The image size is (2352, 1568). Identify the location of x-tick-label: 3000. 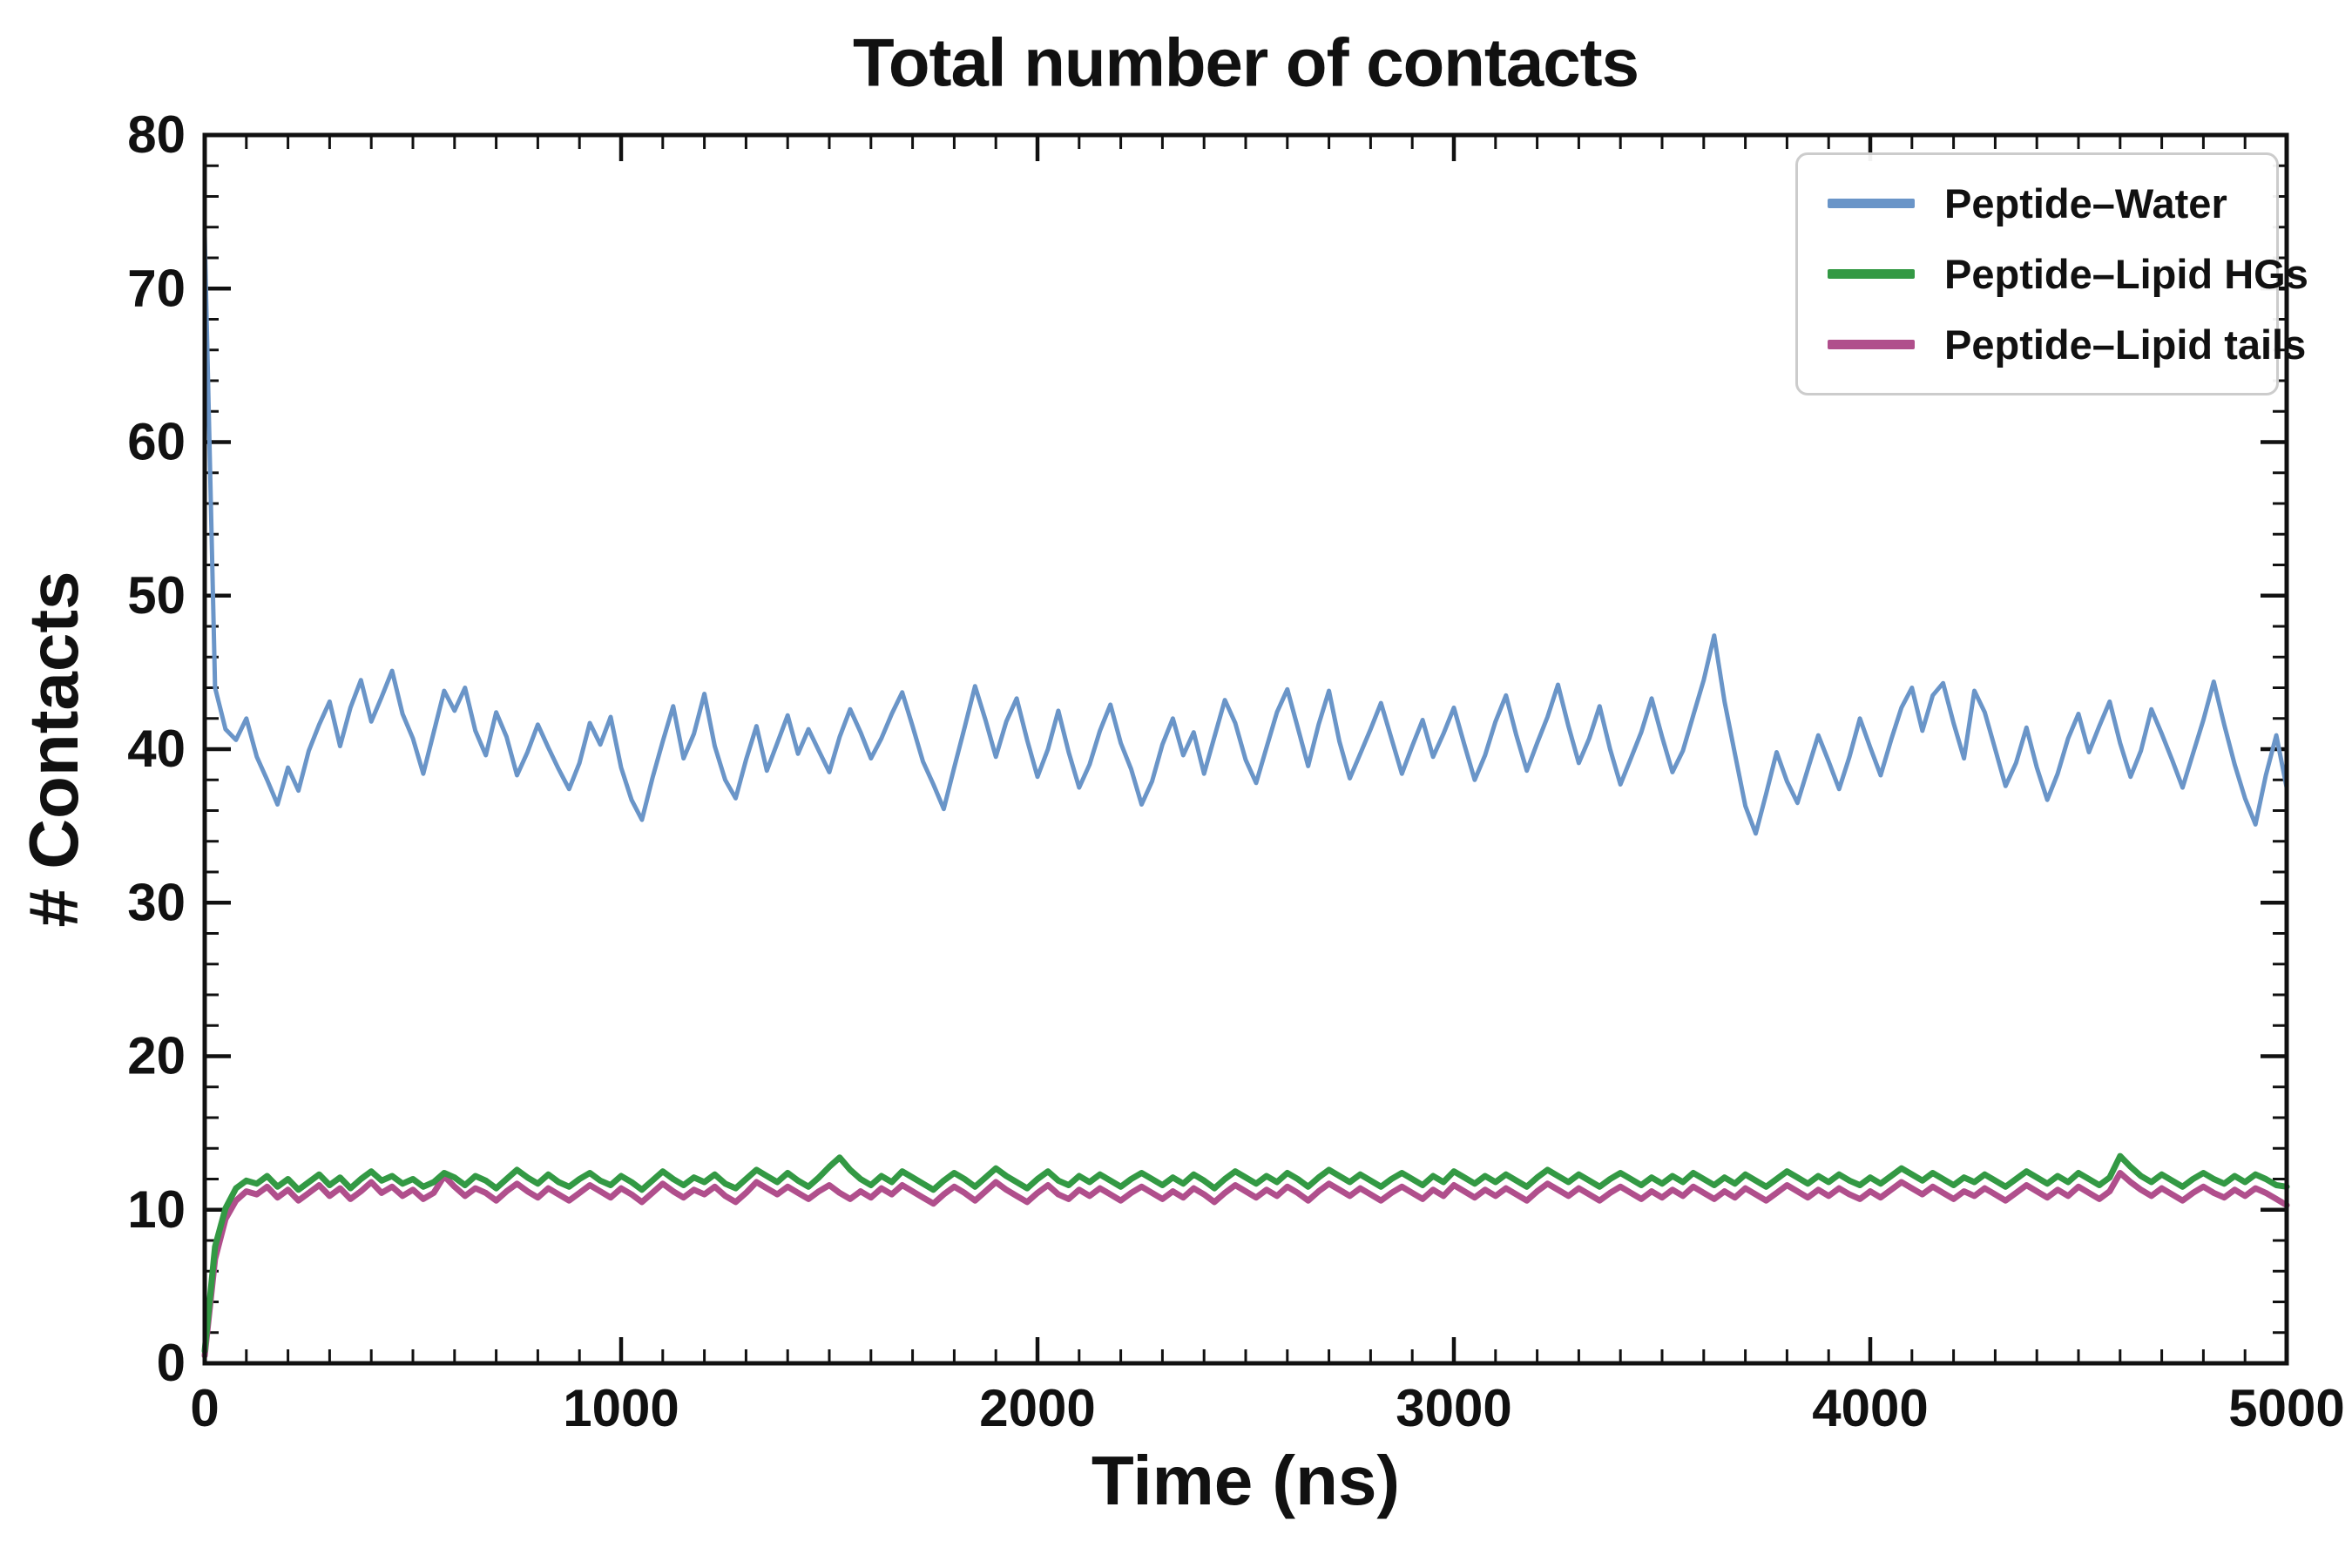
(1453, 1408).